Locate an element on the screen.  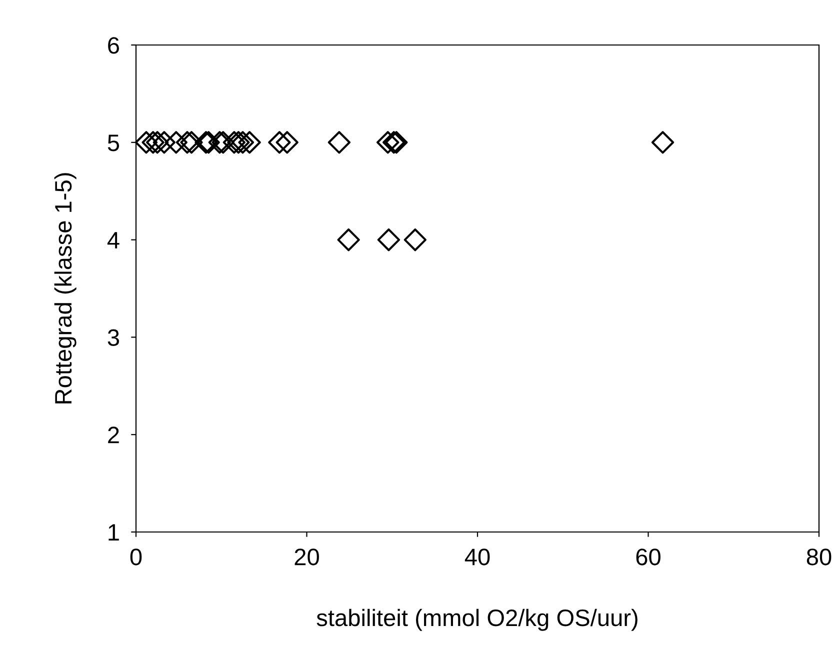
y-tick-label: 5 is located at coordinates (114, 143).